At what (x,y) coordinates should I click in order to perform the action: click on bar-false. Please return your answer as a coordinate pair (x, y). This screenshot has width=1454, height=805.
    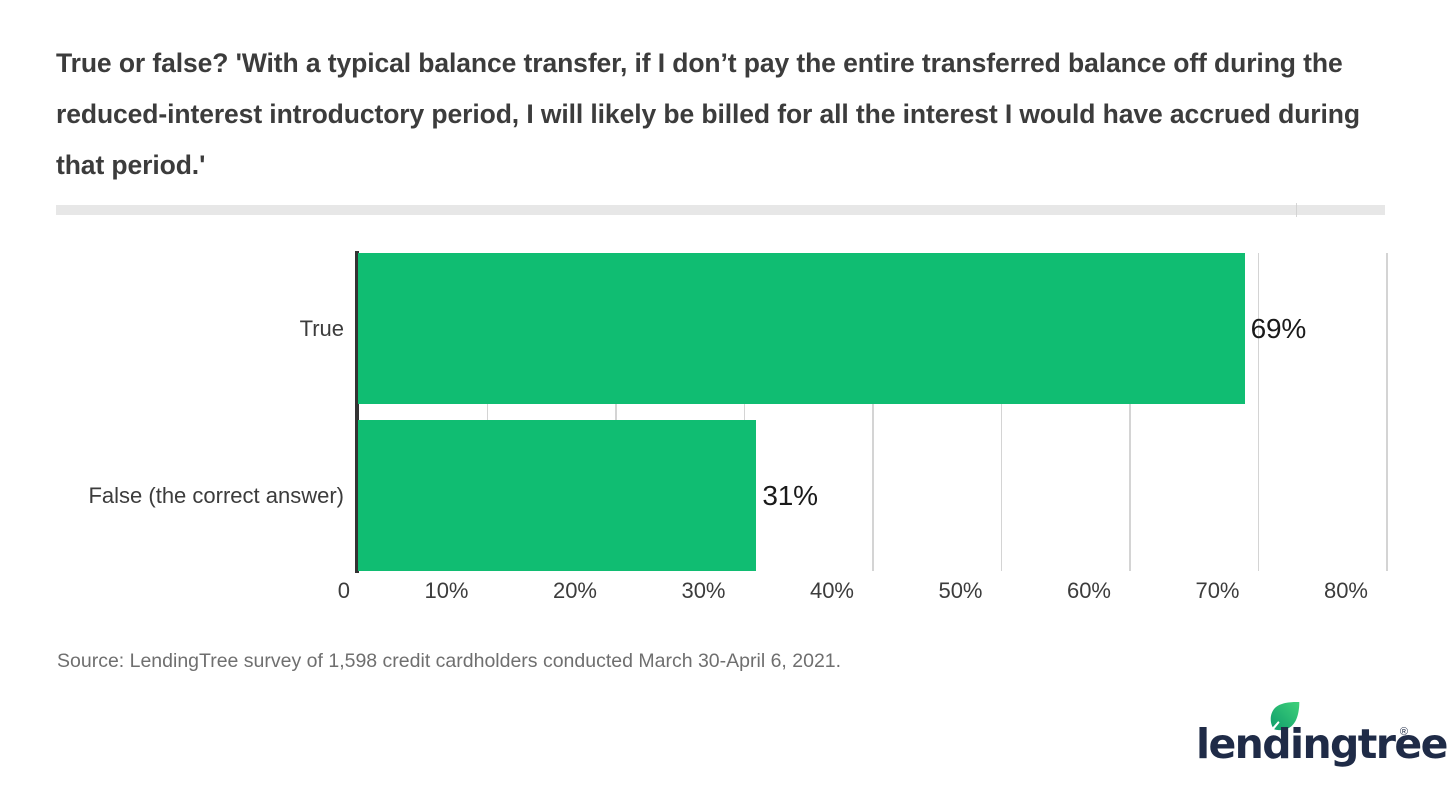
    Looking at the image, I should click on (557, 495).